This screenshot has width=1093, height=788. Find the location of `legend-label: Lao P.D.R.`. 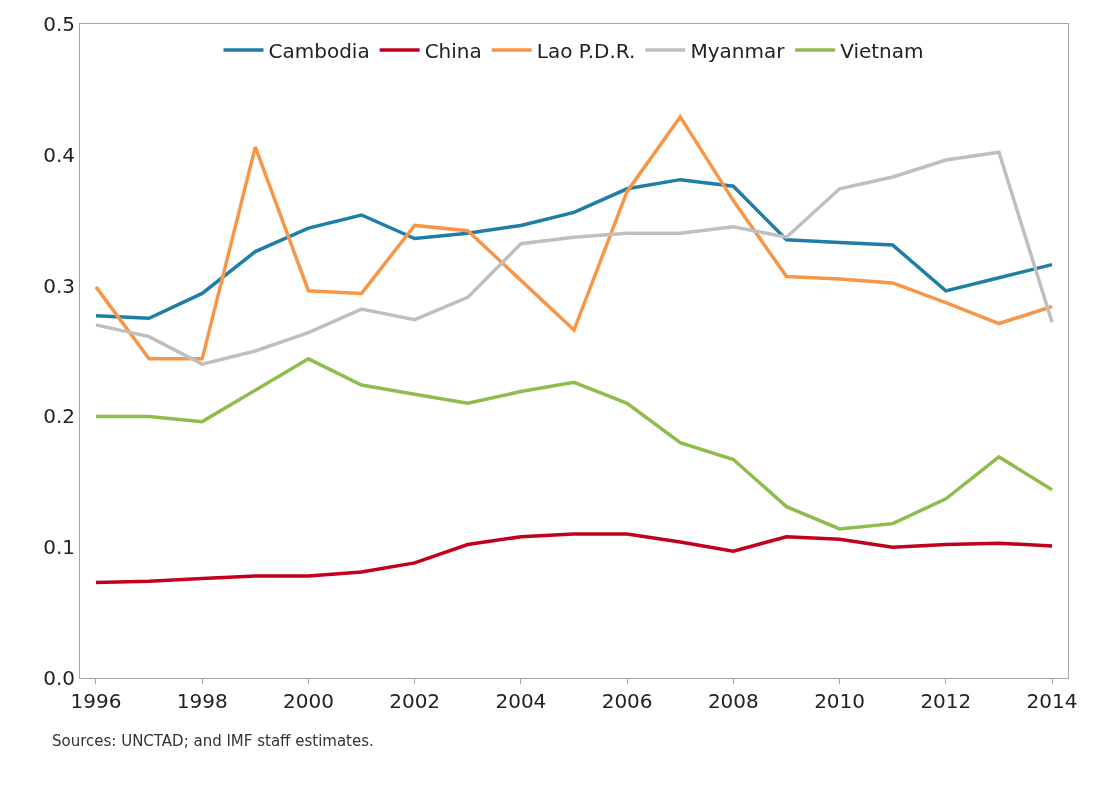

legend-label: Lao P.D.R. is located at coordinates (586, 50).